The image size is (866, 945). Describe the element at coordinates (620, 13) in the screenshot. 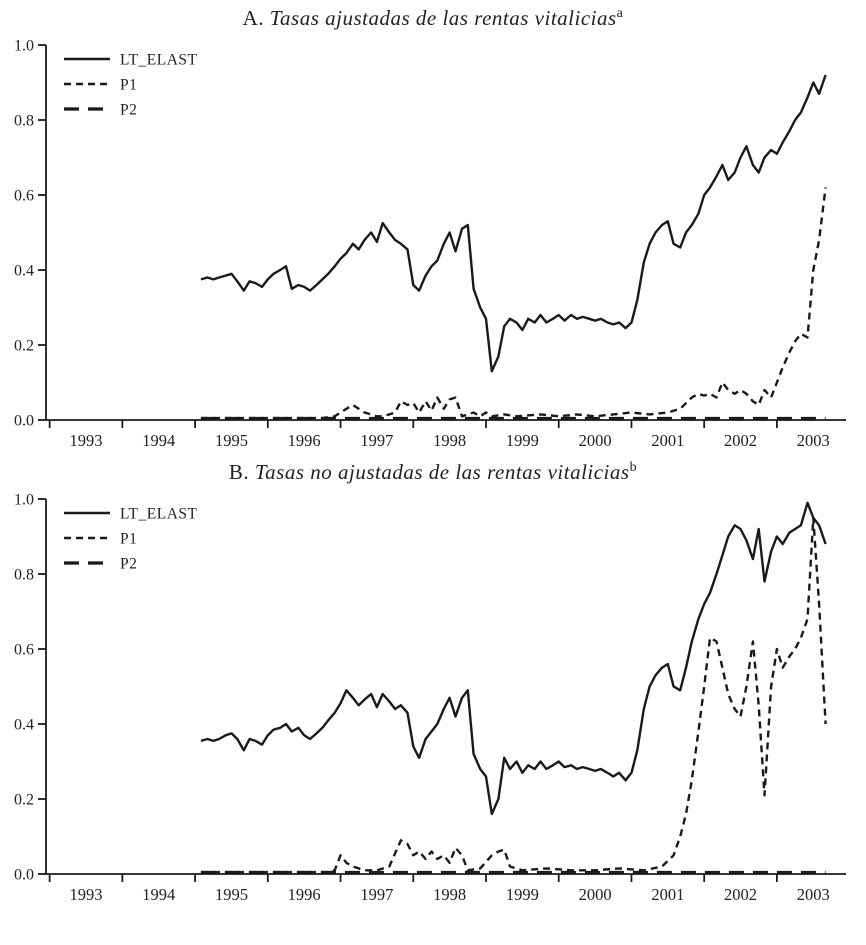

I see `panel-a-footnote-marker: a` at that location.